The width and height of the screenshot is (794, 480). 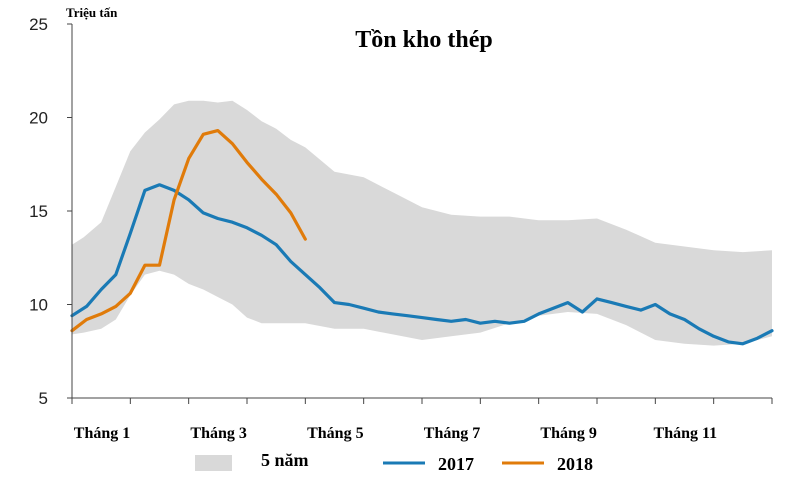 What do you see at coordinates (285, 460) in the screenshot?
I see `legend-label-5-nam: 5 năm` at bounding box center [285, 460].